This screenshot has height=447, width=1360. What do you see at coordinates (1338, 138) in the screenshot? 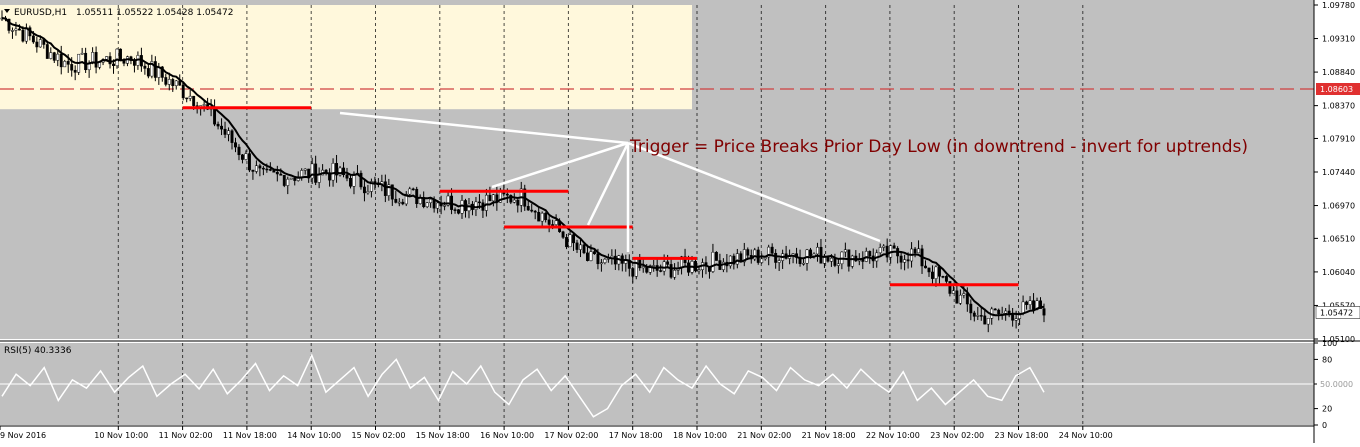
I see `price-tick-label: 1.07910` at bounding box center [1338, 138].